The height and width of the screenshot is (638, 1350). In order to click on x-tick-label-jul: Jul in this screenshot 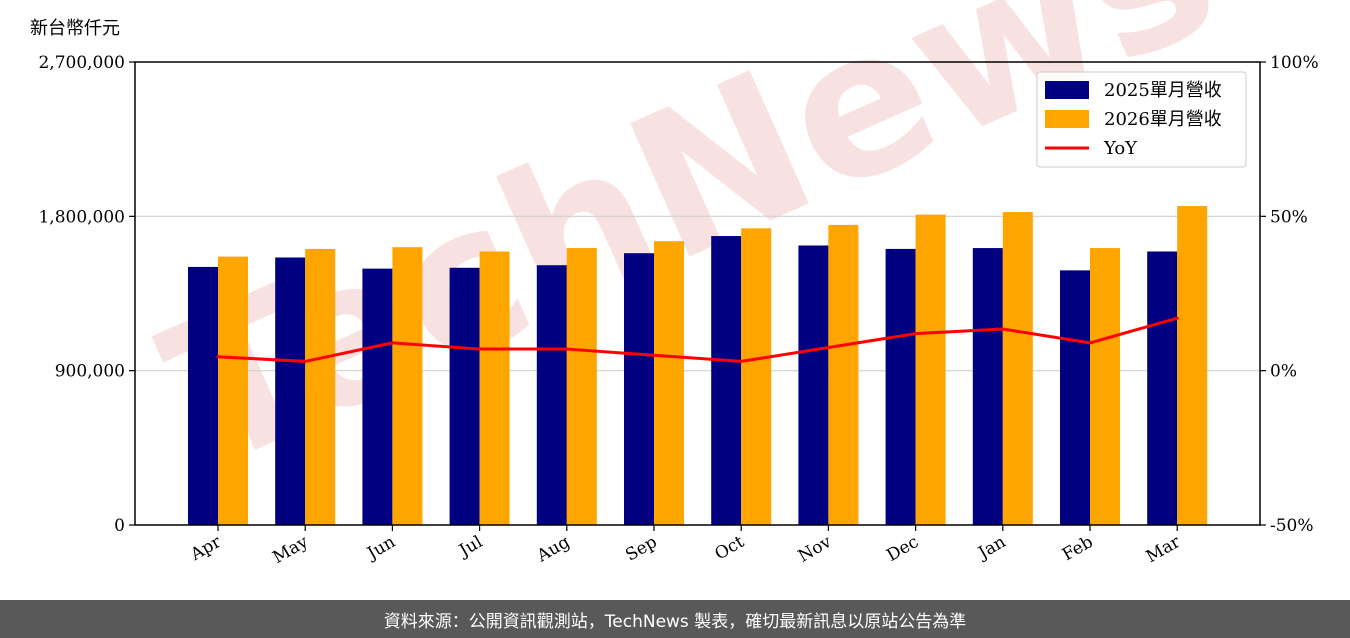, I will do `click(470, 547)`.